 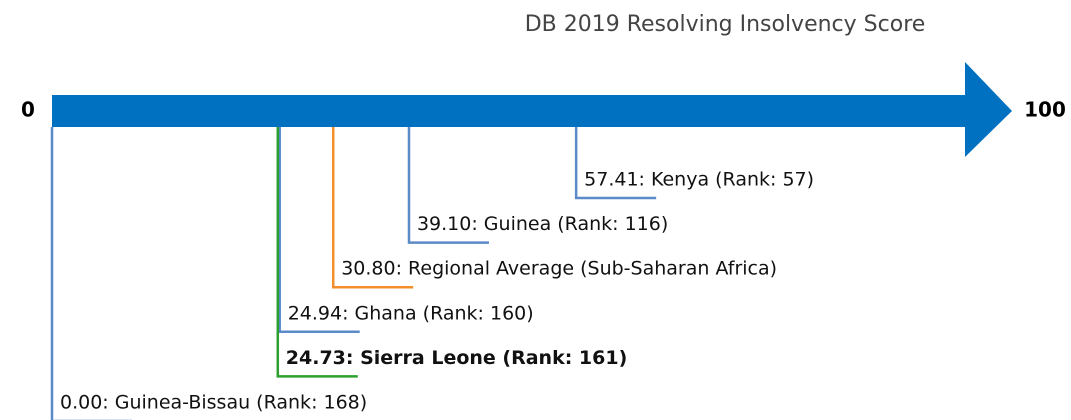 What do you see at coordinates (457, 358) in the screenshot?
I see `marker-label: 24.73: Sierra Leone (Rank: 161)` at bounding box center [457, 358].